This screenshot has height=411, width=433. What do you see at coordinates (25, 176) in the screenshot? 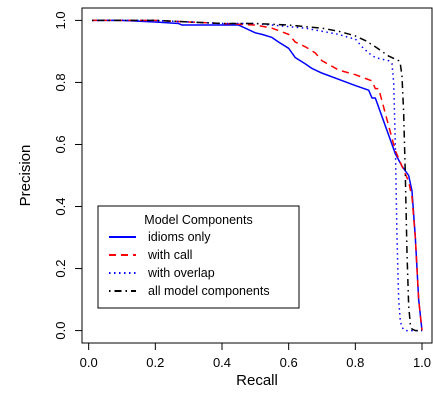
I see `y-axis-title: Precision` at bounding box center [25, 176].